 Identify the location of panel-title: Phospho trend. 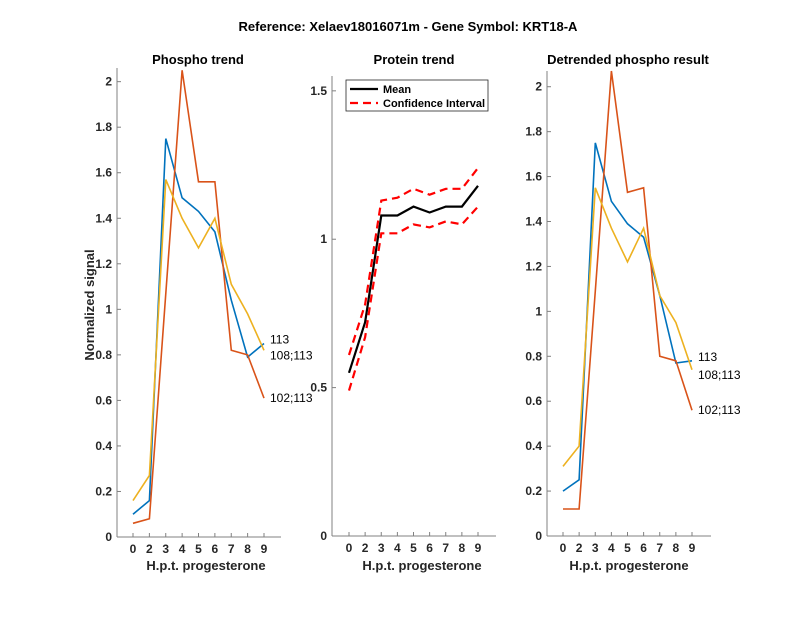
(198, 59).